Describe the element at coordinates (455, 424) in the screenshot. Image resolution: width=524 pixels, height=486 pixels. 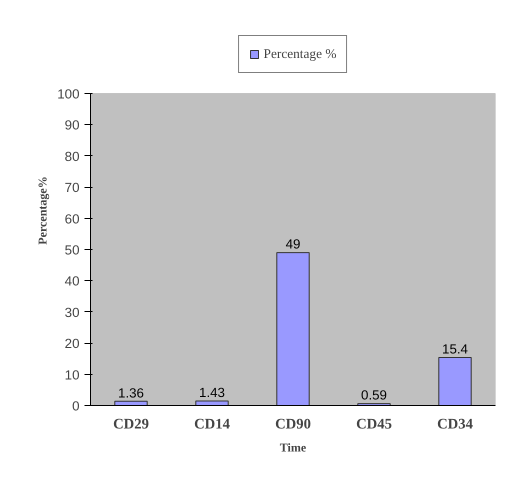
I see `x-tick-label: CD34` at that location.